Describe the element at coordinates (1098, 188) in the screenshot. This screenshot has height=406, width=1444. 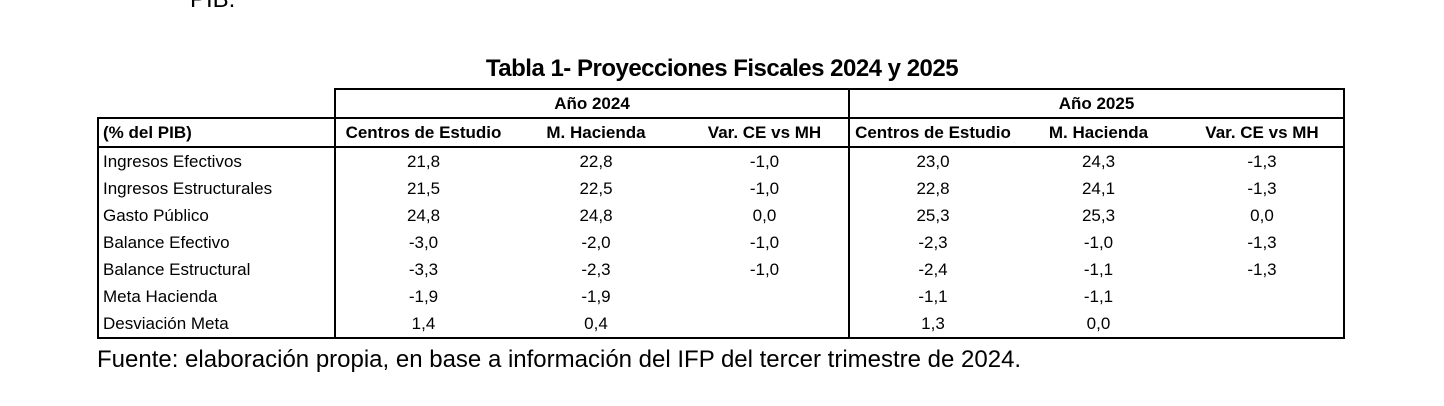
I see `cell-value: 24,1` at that location.